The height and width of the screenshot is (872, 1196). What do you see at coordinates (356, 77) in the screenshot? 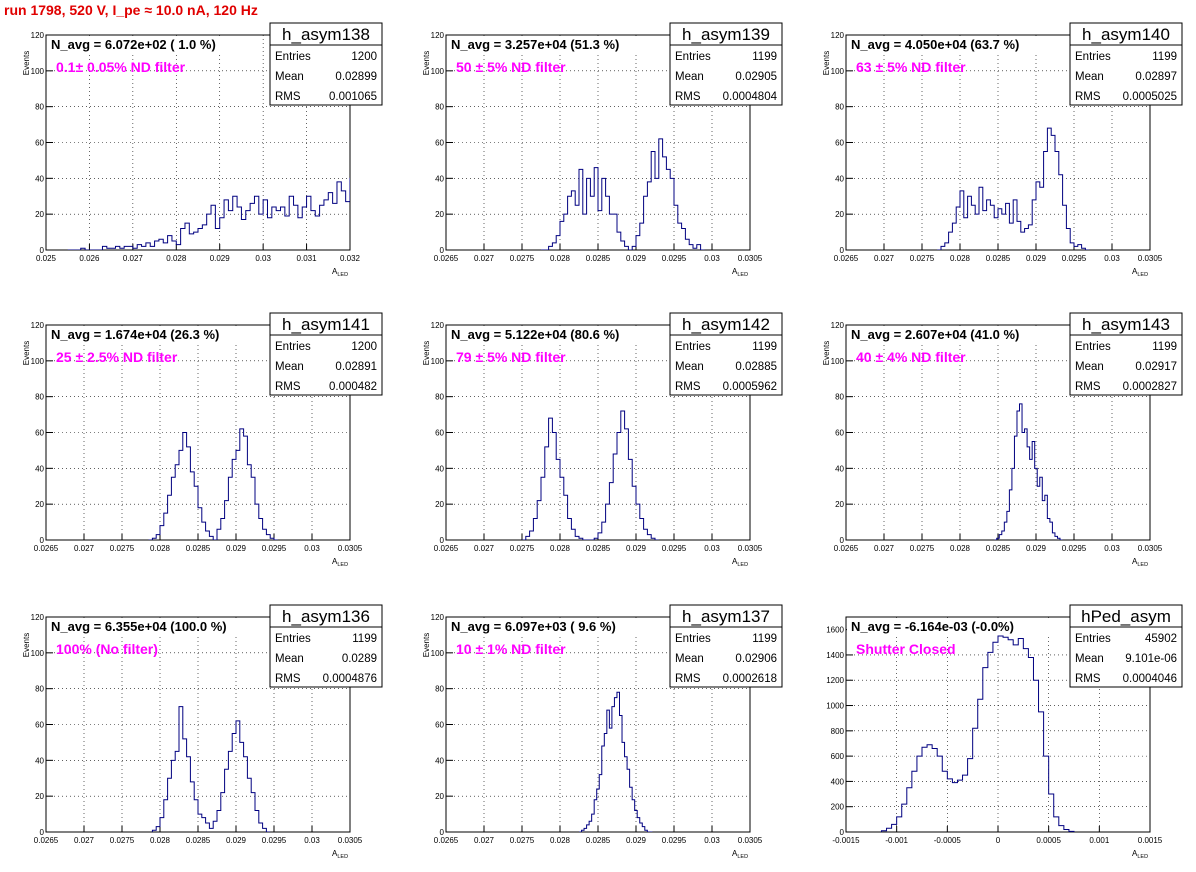
I see `stat-value: 0.02899` at bounding box center [356, 77].